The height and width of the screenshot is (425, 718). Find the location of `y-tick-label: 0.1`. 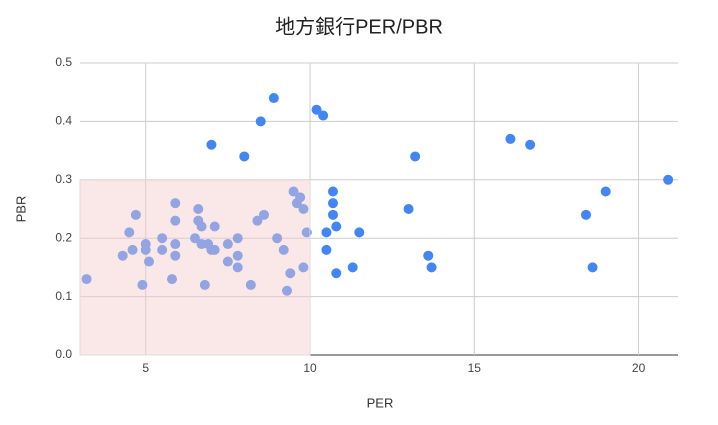

y-tick-label: 0.1 is located at coordinates (63, 296).